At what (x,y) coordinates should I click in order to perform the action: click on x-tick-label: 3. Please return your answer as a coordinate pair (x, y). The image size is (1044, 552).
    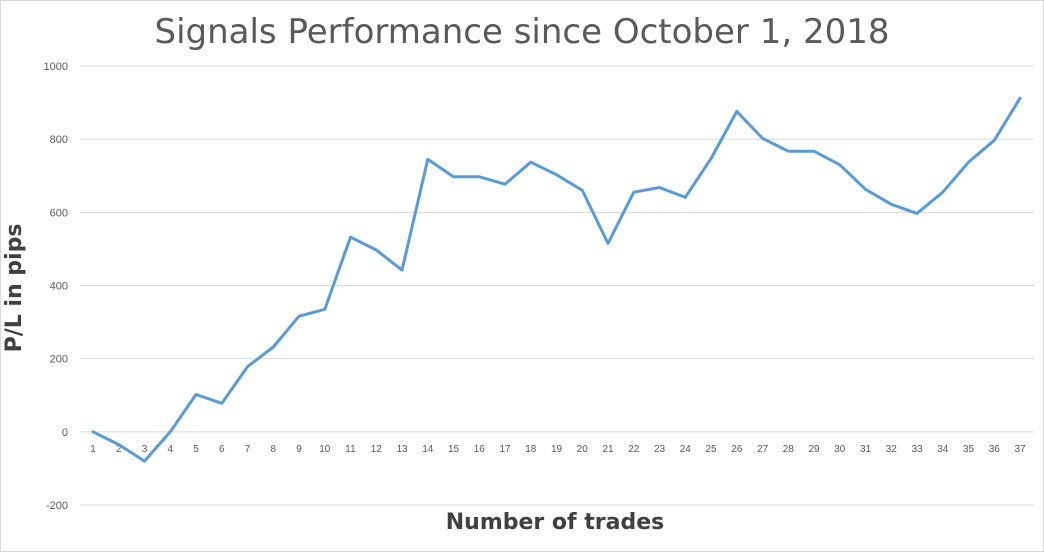
    Looking at the image, I should click on (145, 449).